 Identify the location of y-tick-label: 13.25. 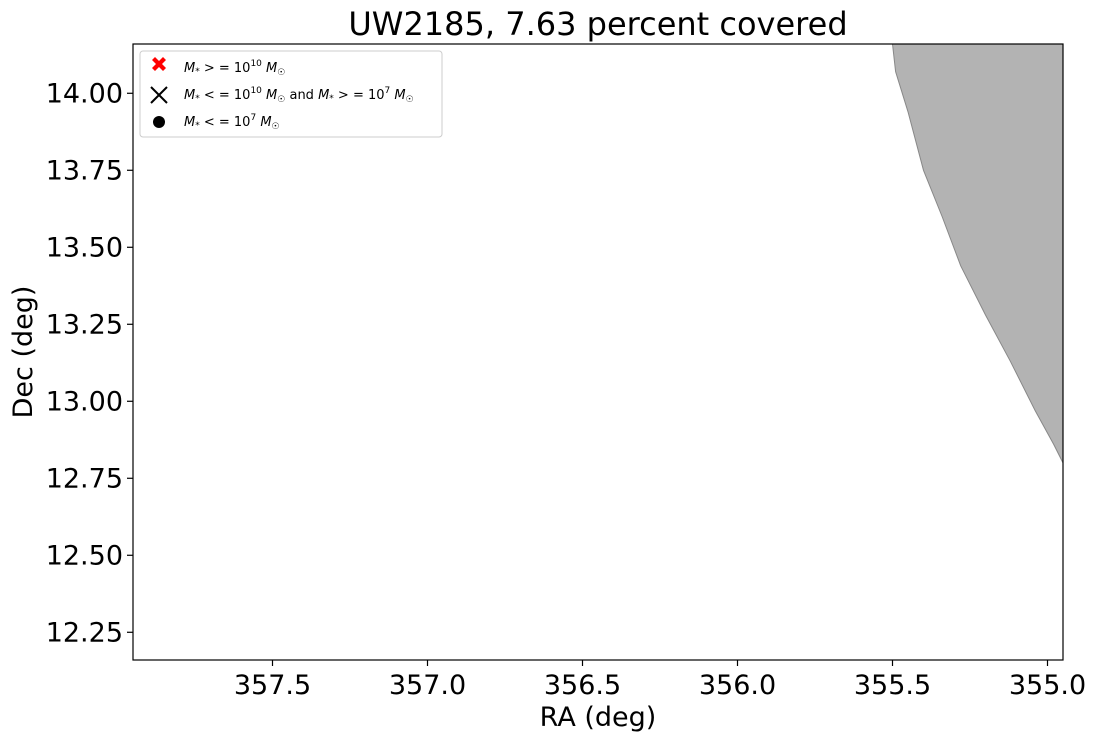
(84, 324).